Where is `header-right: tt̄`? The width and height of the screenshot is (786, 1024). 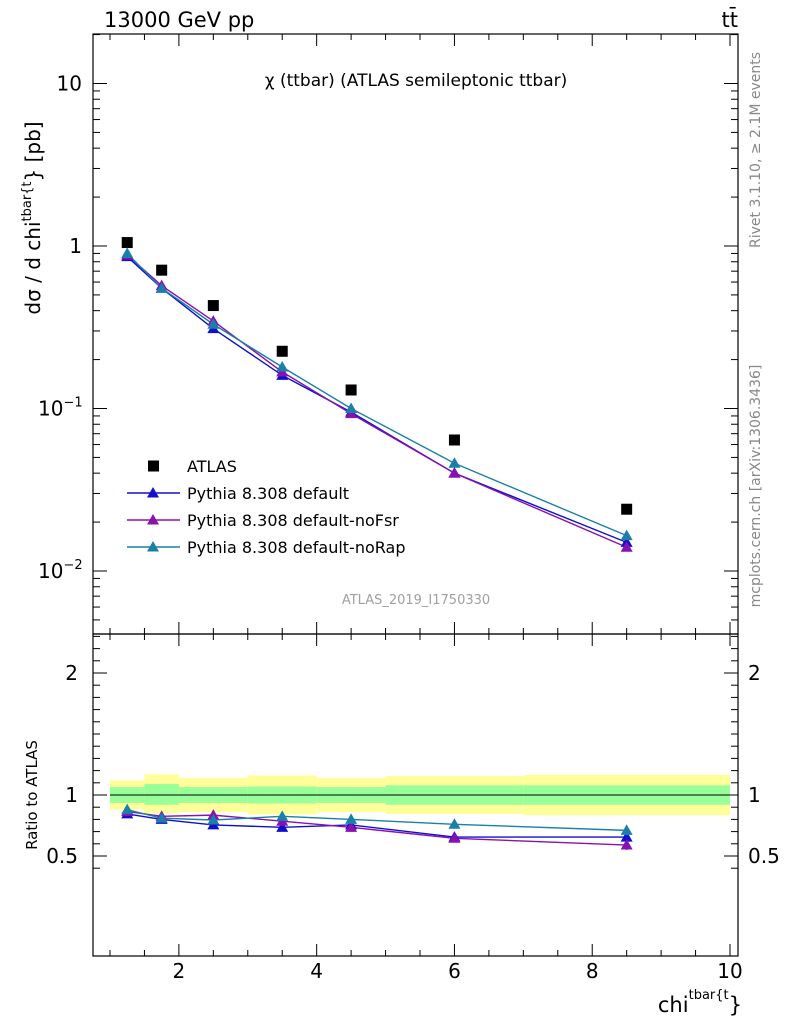
header-right: tt̄ is located at coordinates (730, 19).